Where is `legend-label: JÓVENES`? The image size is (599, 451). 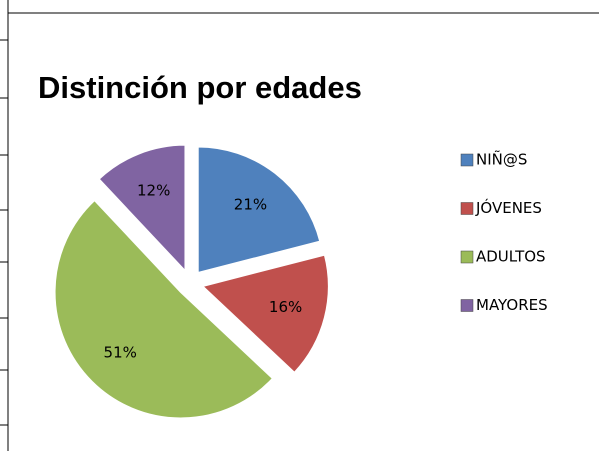 legend-label: JÓVENES is located at coordinates (508, 207).